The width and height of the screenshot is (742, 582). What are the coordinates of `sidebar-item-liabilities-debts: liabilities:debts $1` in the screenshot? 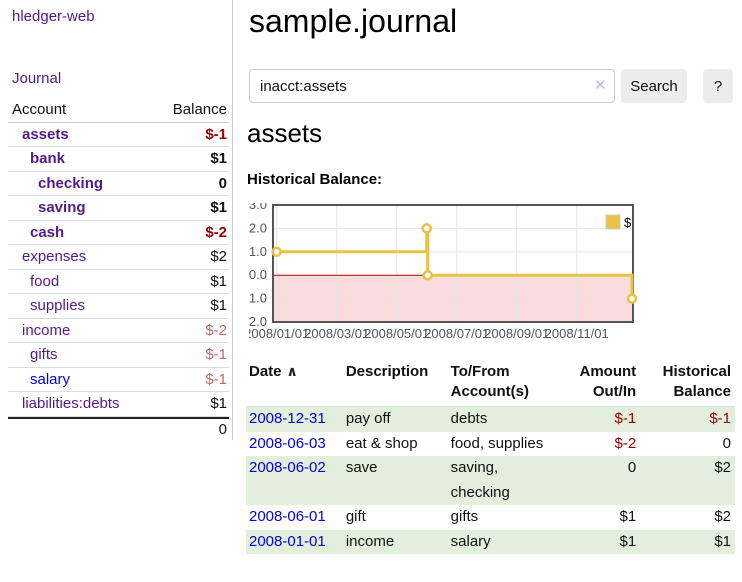 It's located at (118, 404).